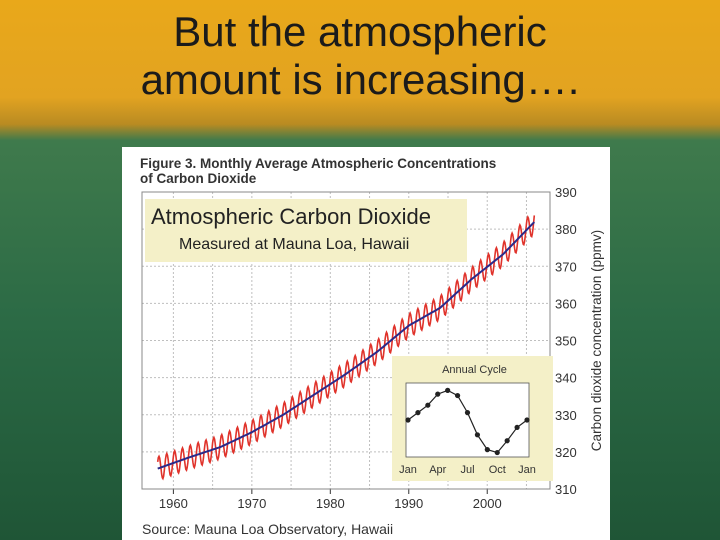 The image size is (720, 540). Describe the element at coordinates (467, 470) in the screenshot. I see `inset-x-tick-label: Jul` at that location.